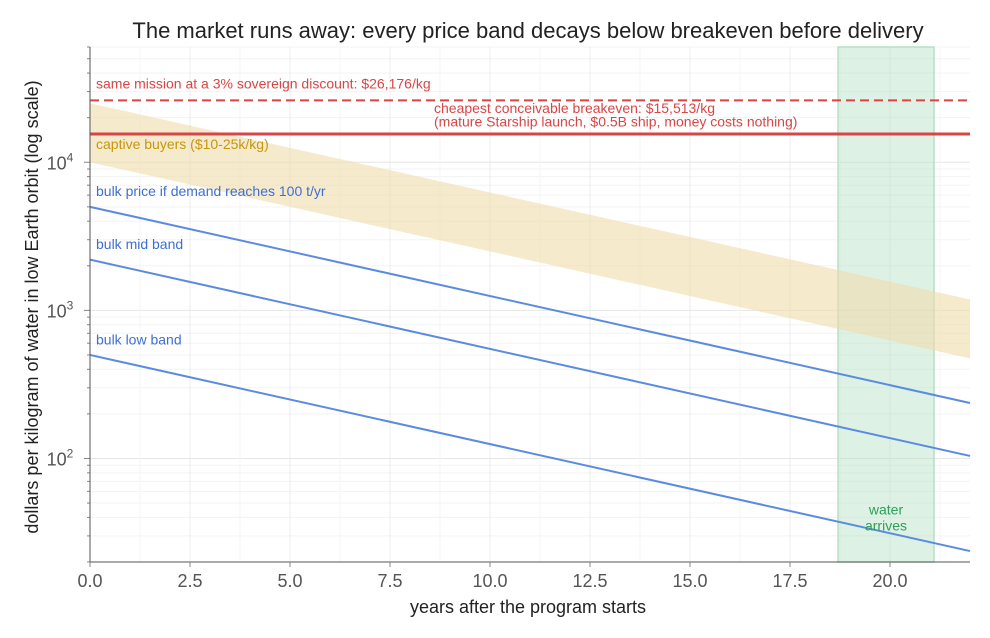 The width and height of the screenshot is (990, 638). What do you see at coordinates (789, 581) in the screenshot?
I see `x-tick-label: 17.5` at bounding box center [789, 581].